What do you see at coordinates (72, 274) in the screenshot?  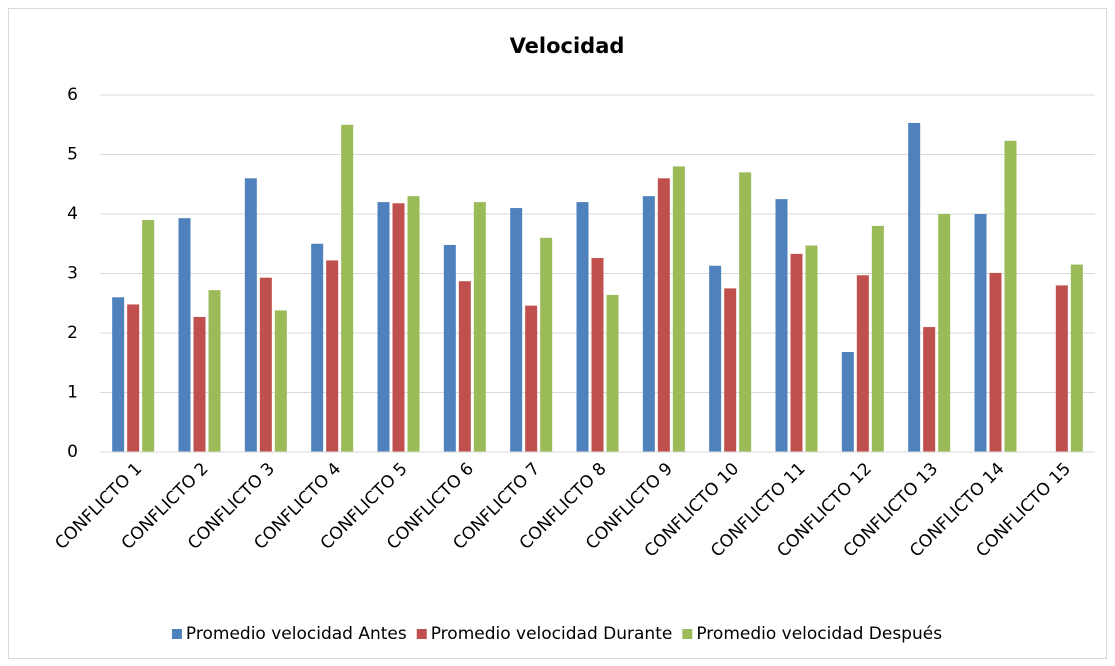 I see `y-tick-label: 3` at bounding box center [72, 274].